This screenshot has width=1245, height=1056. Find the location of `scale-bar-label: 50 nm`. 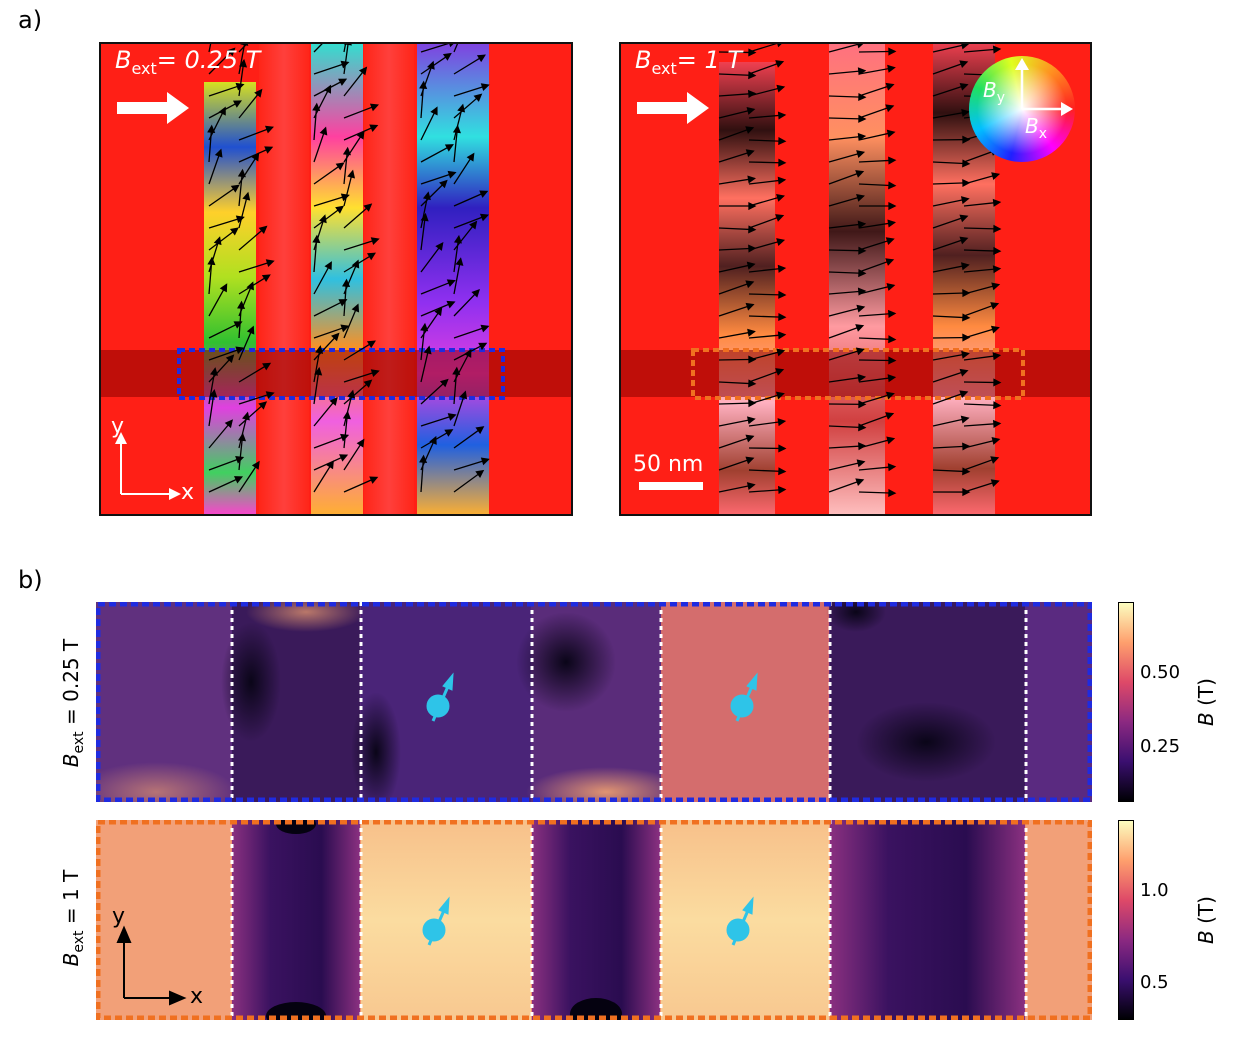

scale-bar-label: 50 nm is located at coordinates (668, 464).